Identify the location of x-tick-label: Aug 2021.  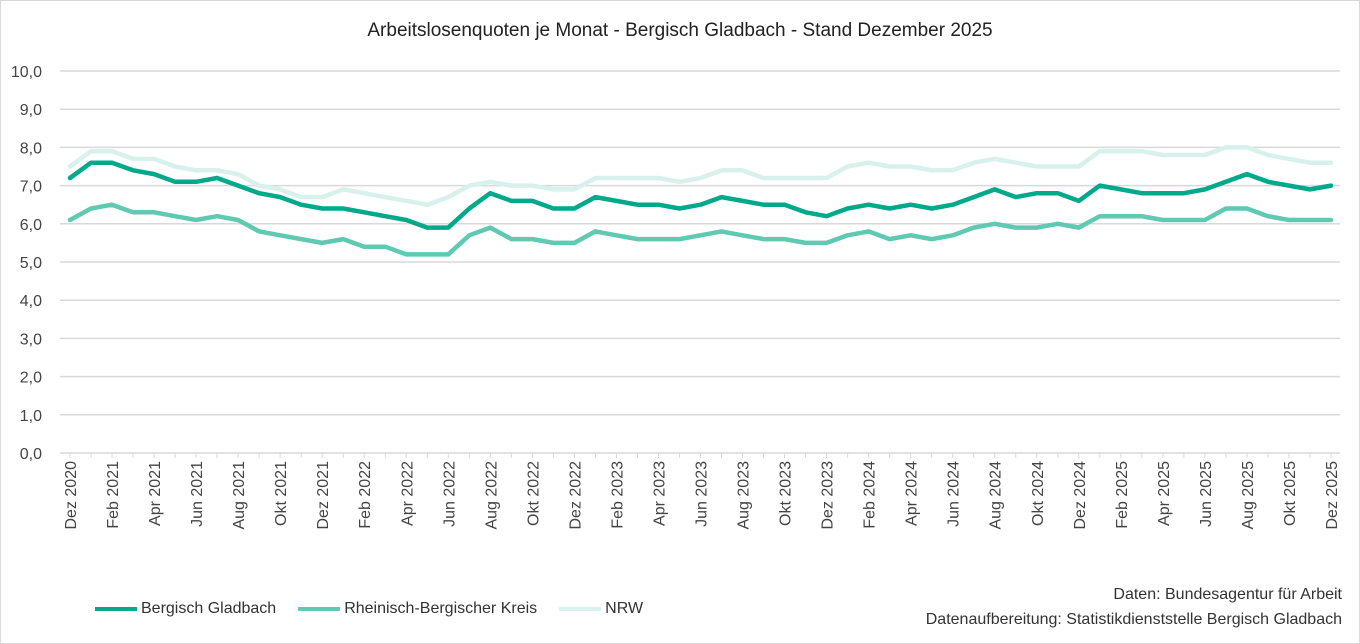
(239, 495).